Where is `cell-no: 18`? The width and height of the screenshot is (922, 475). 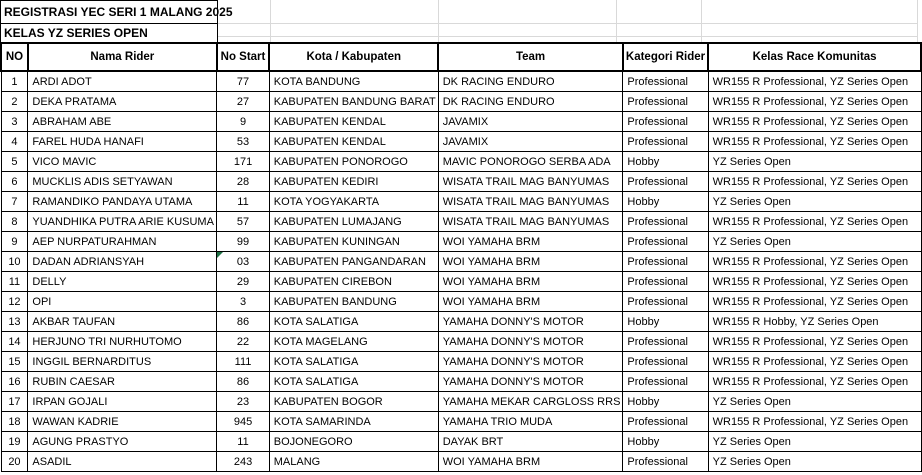 cell-no: 18 is located at coordinates (14, 421).